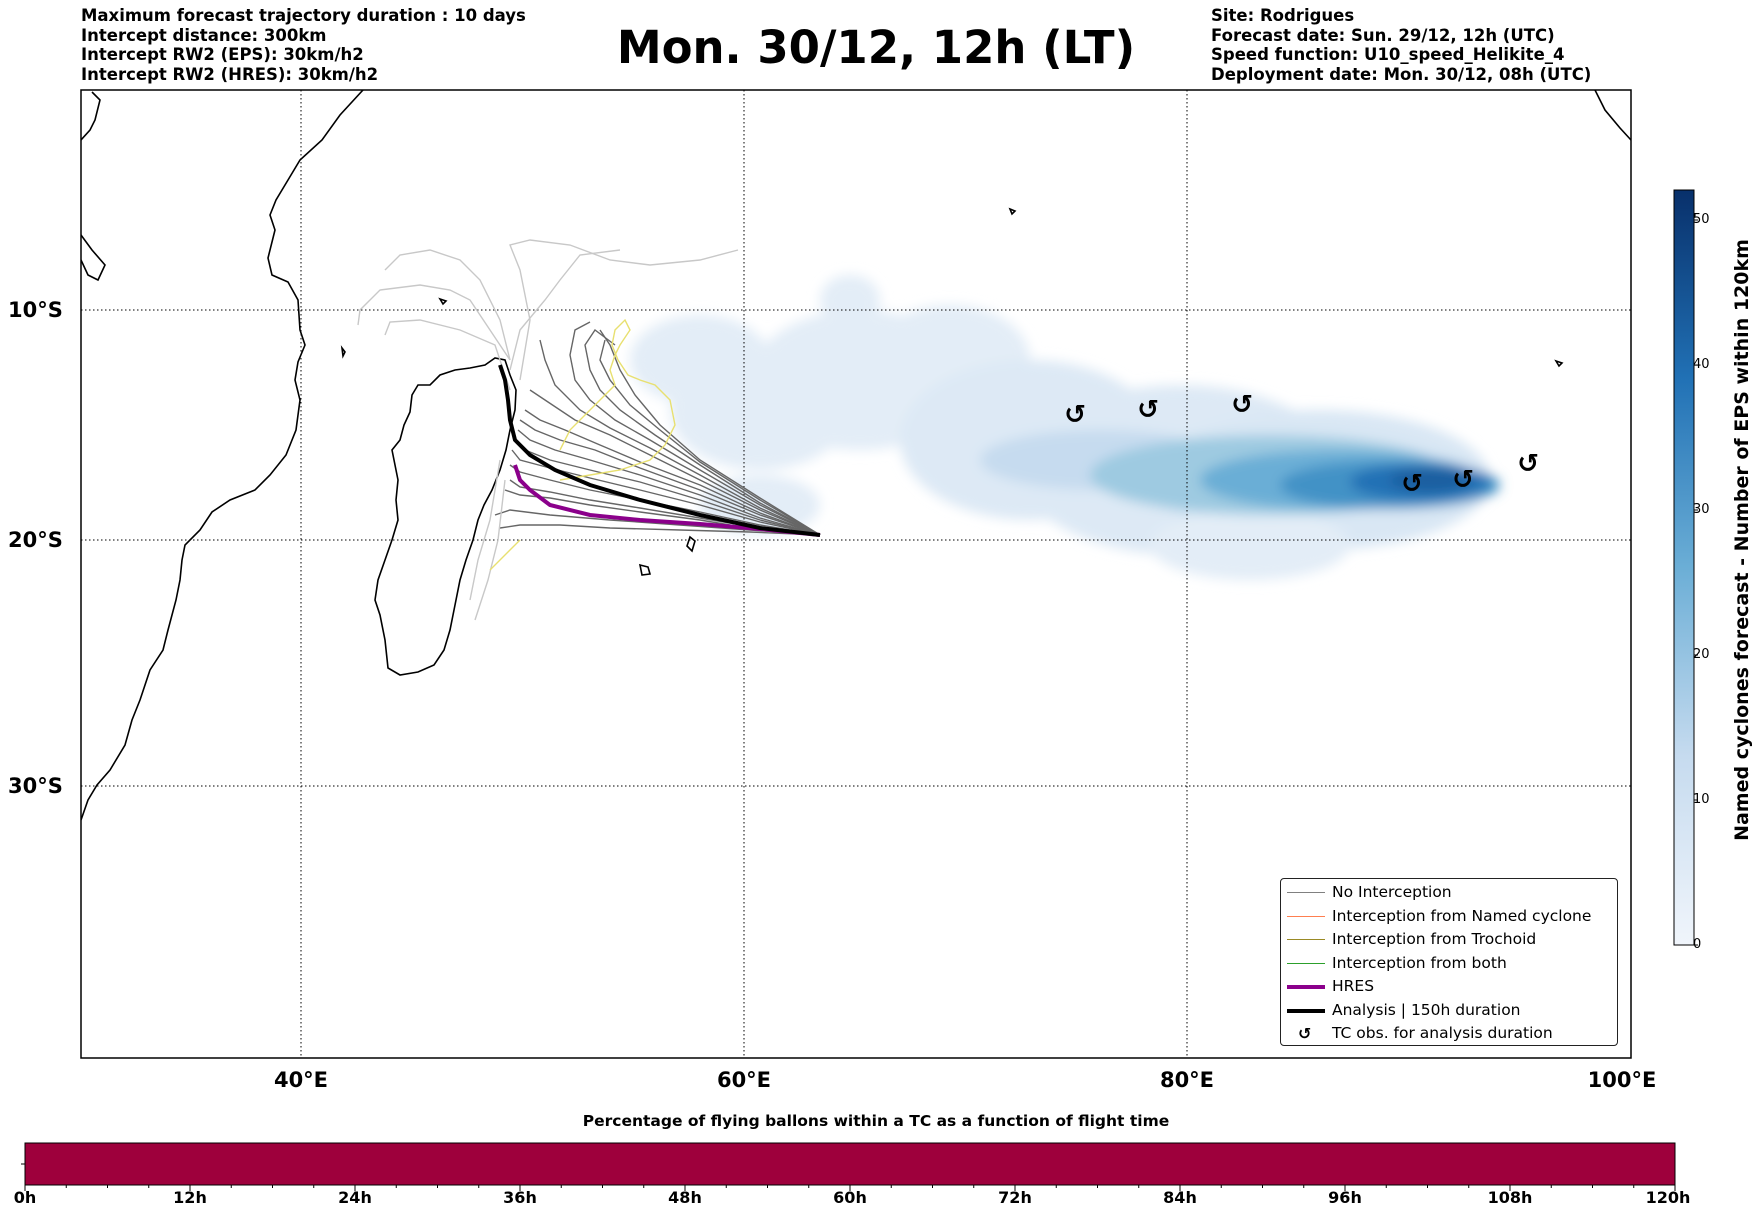 Image resolution: width=1752 pixels, height=1213 pixels. Describe the element at coordinates (204, 35) in the screenshot. I see `header-left-line: Intercept distance: 300km` at that location.